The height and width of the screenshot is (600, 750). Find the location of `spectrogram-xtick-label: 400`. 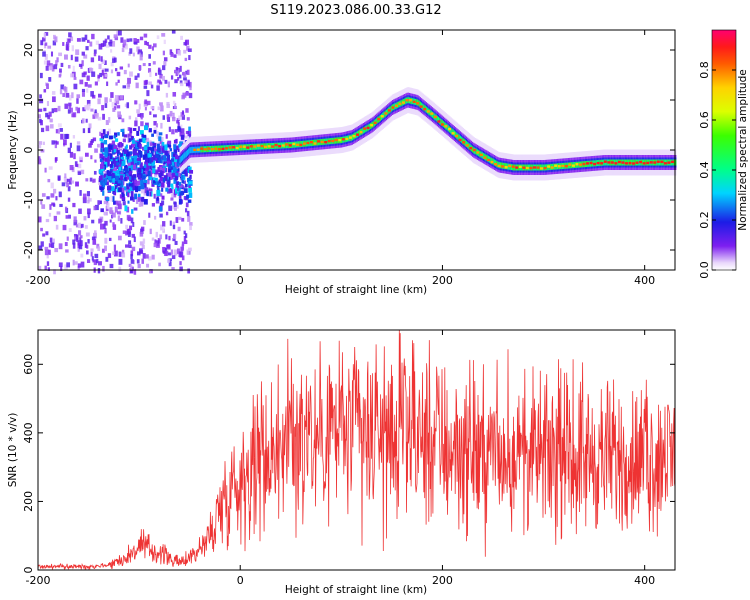

spectrogram-xtick-label: 400 is located at coordinates (644, 280).